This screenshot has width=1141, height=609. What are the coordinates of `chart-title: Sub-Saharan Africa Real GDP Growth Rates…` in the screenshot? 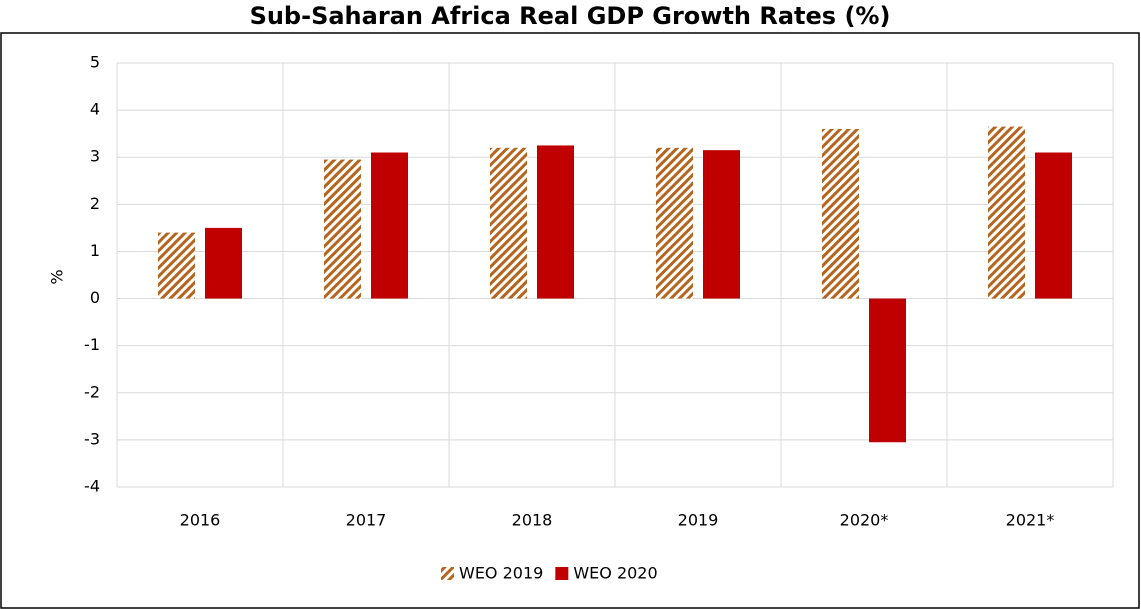 It's located at (570, 16).